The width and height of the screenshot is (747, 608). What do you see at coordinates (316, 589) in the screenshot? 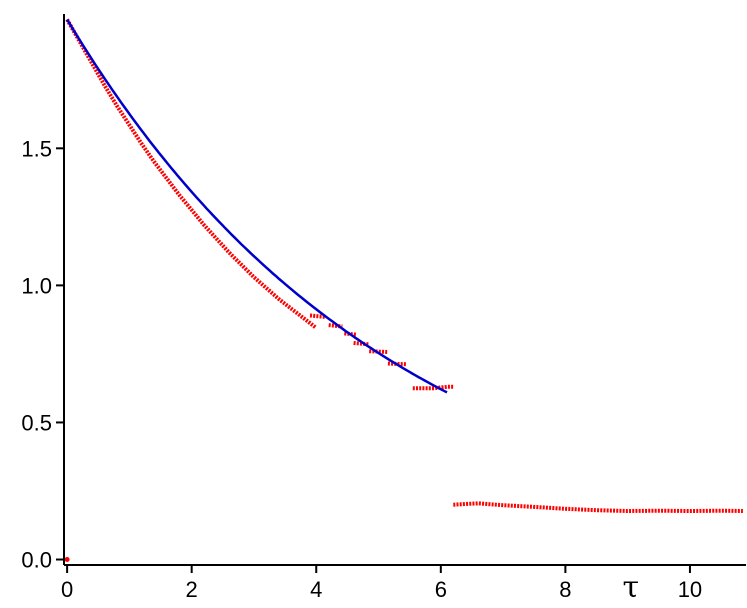
I see `x-tick-label: 4` at bounding box center [316, 589].